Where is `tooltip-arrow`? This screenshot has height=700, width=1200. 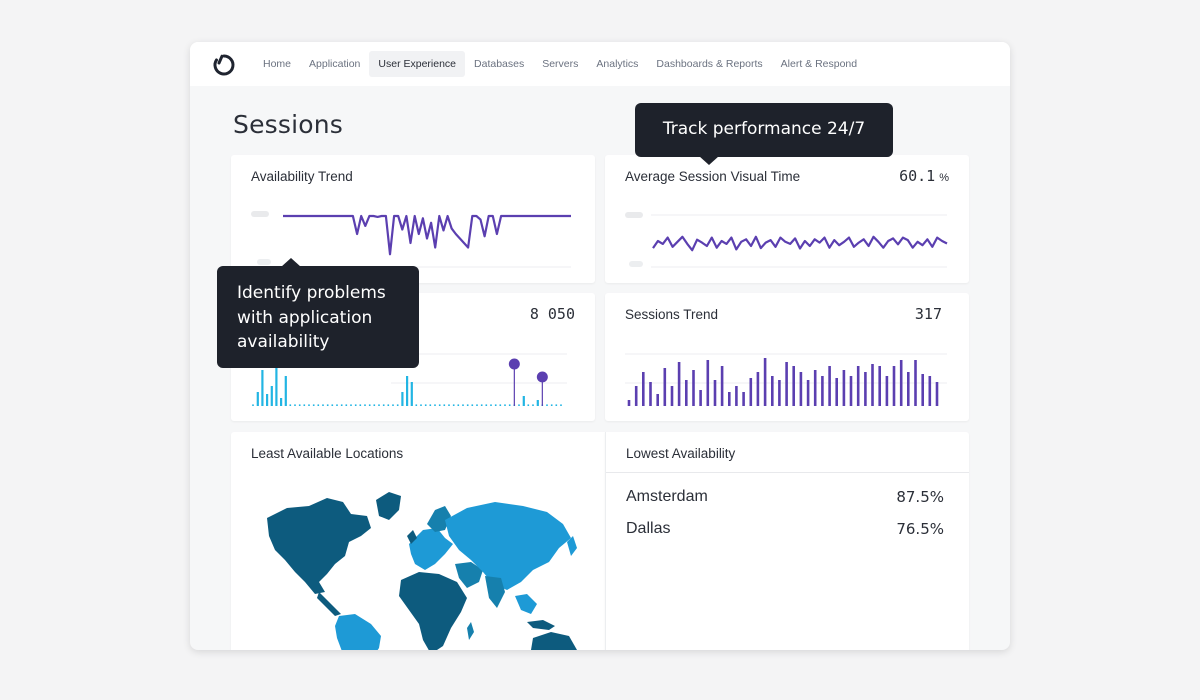
tooltip-arrow is located at coordinates (709, 160).